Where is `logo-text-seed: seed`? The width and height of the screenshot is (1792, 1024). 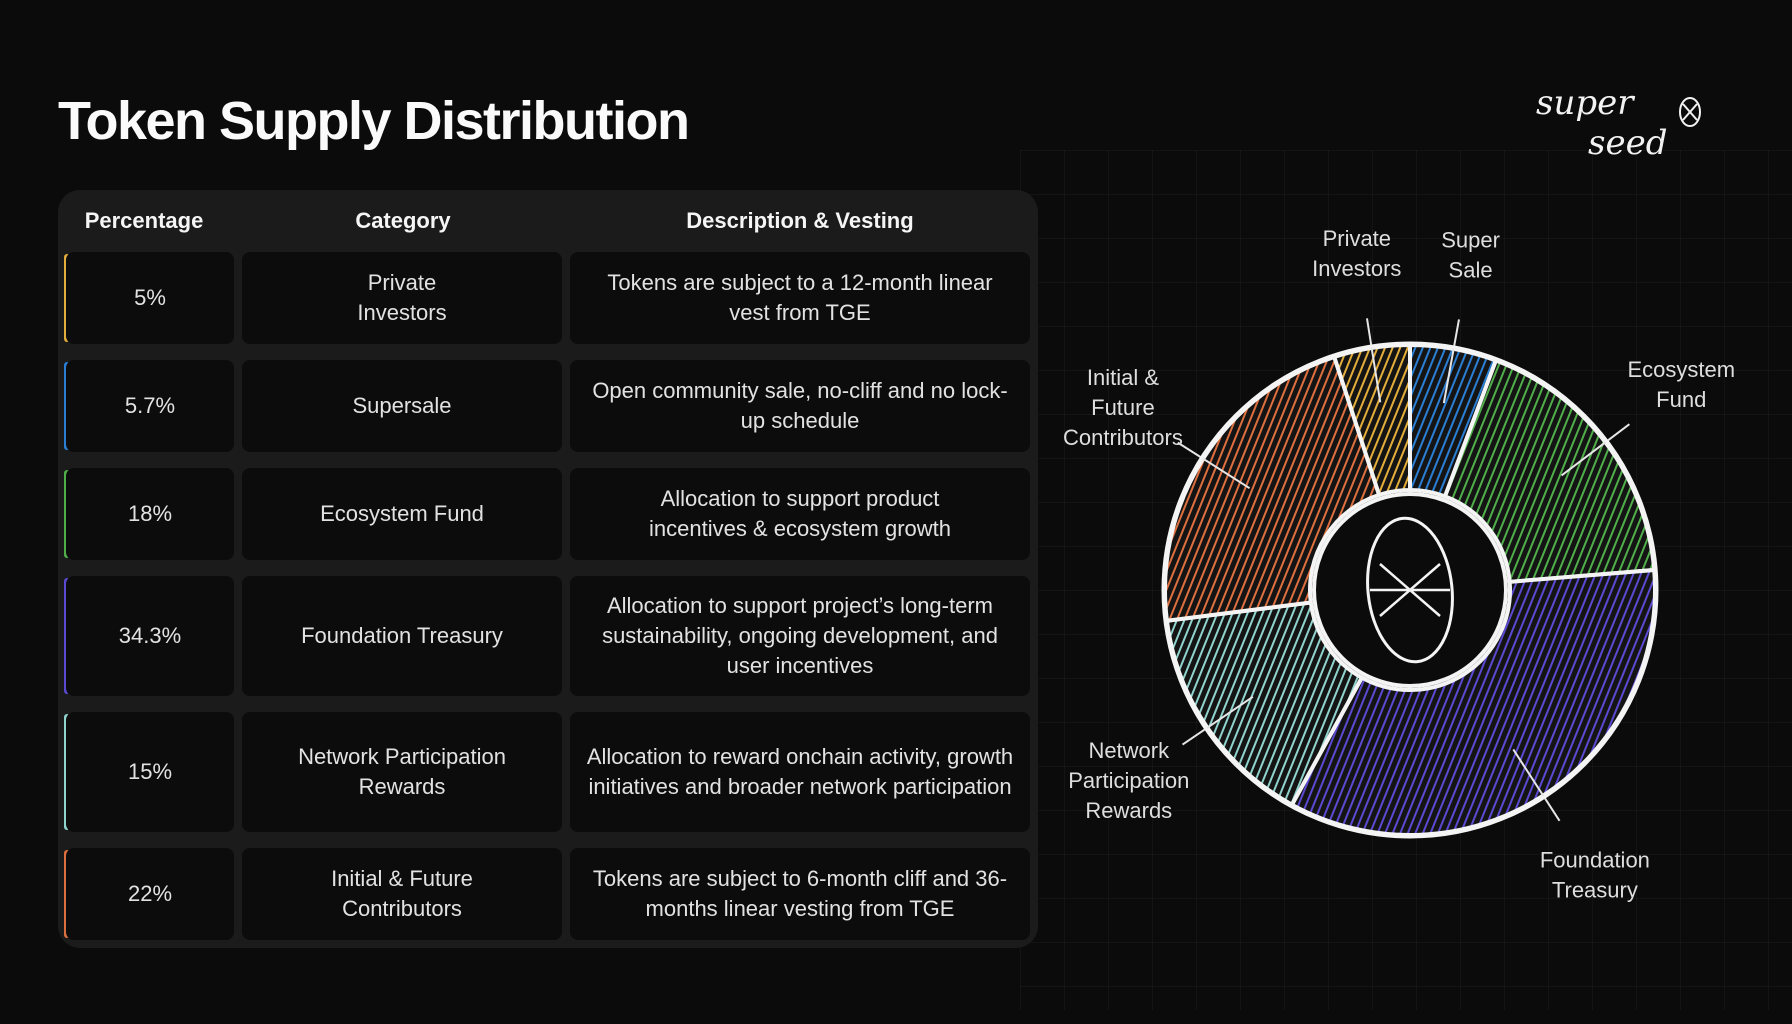
logo-text-seed: seed is located at coordinates (1627, 143).